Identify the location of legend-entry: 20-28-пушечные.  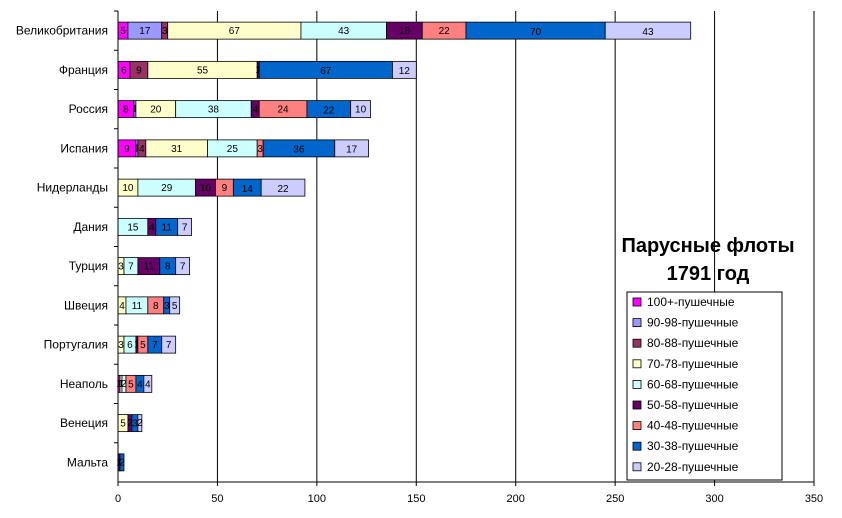
(693, 467).